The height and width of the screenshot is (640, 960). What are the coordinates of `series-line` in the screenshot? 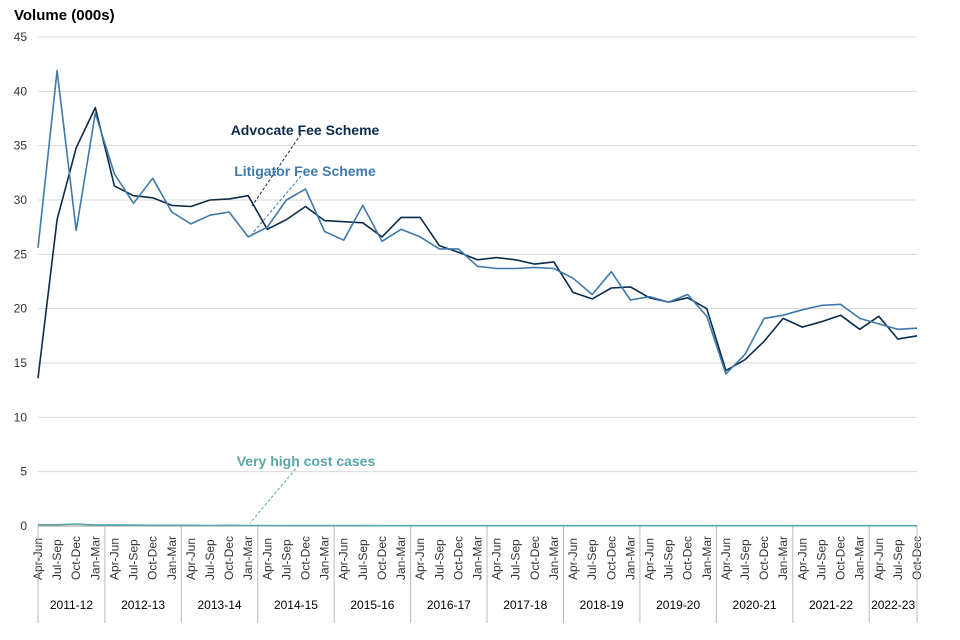 It's located at (477, 525).